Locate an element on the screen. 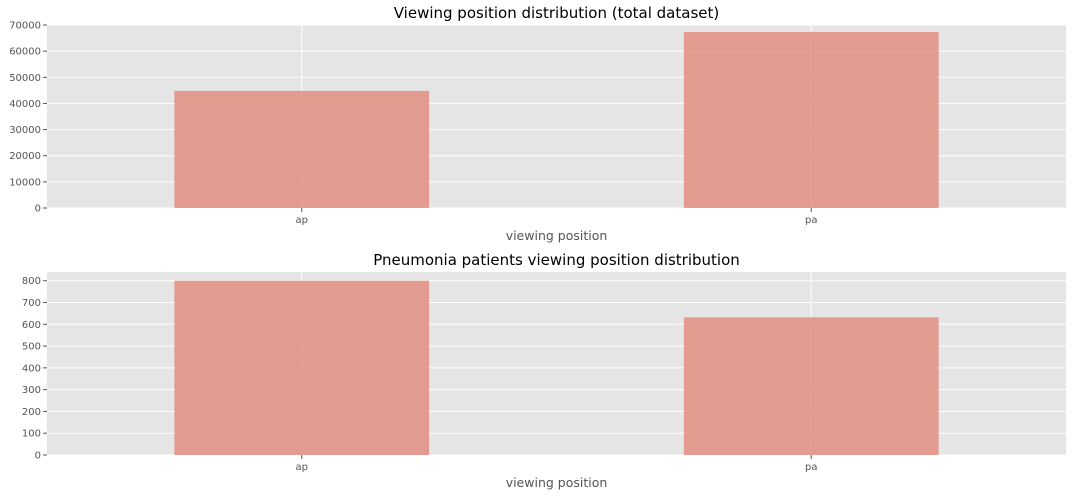  y-tick-label: 40000 is located at coordinates (25, 104).